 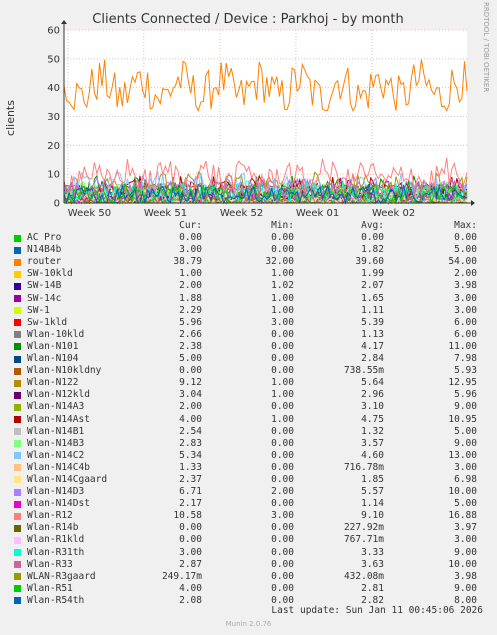 What do you see at coordinates (248, 359) in the screenshot?
I see `legend-row: Wlan-N104 5.00 0.00 2.84 7.98` at bounding box center [248, 359].